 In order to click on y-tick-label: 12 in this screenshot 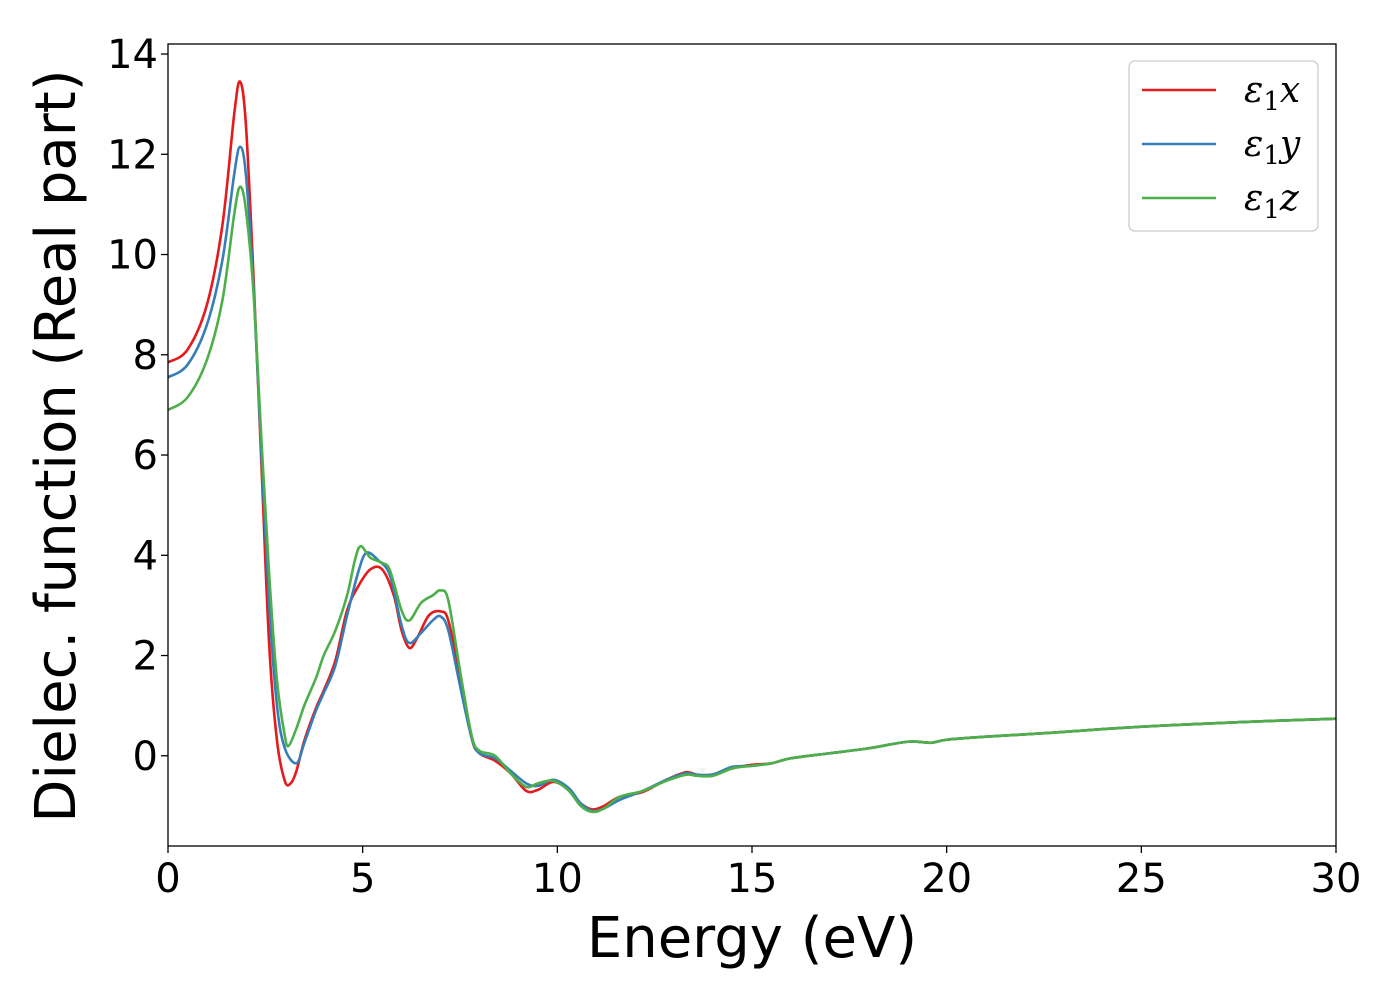, I will do `click(132, 155)`.